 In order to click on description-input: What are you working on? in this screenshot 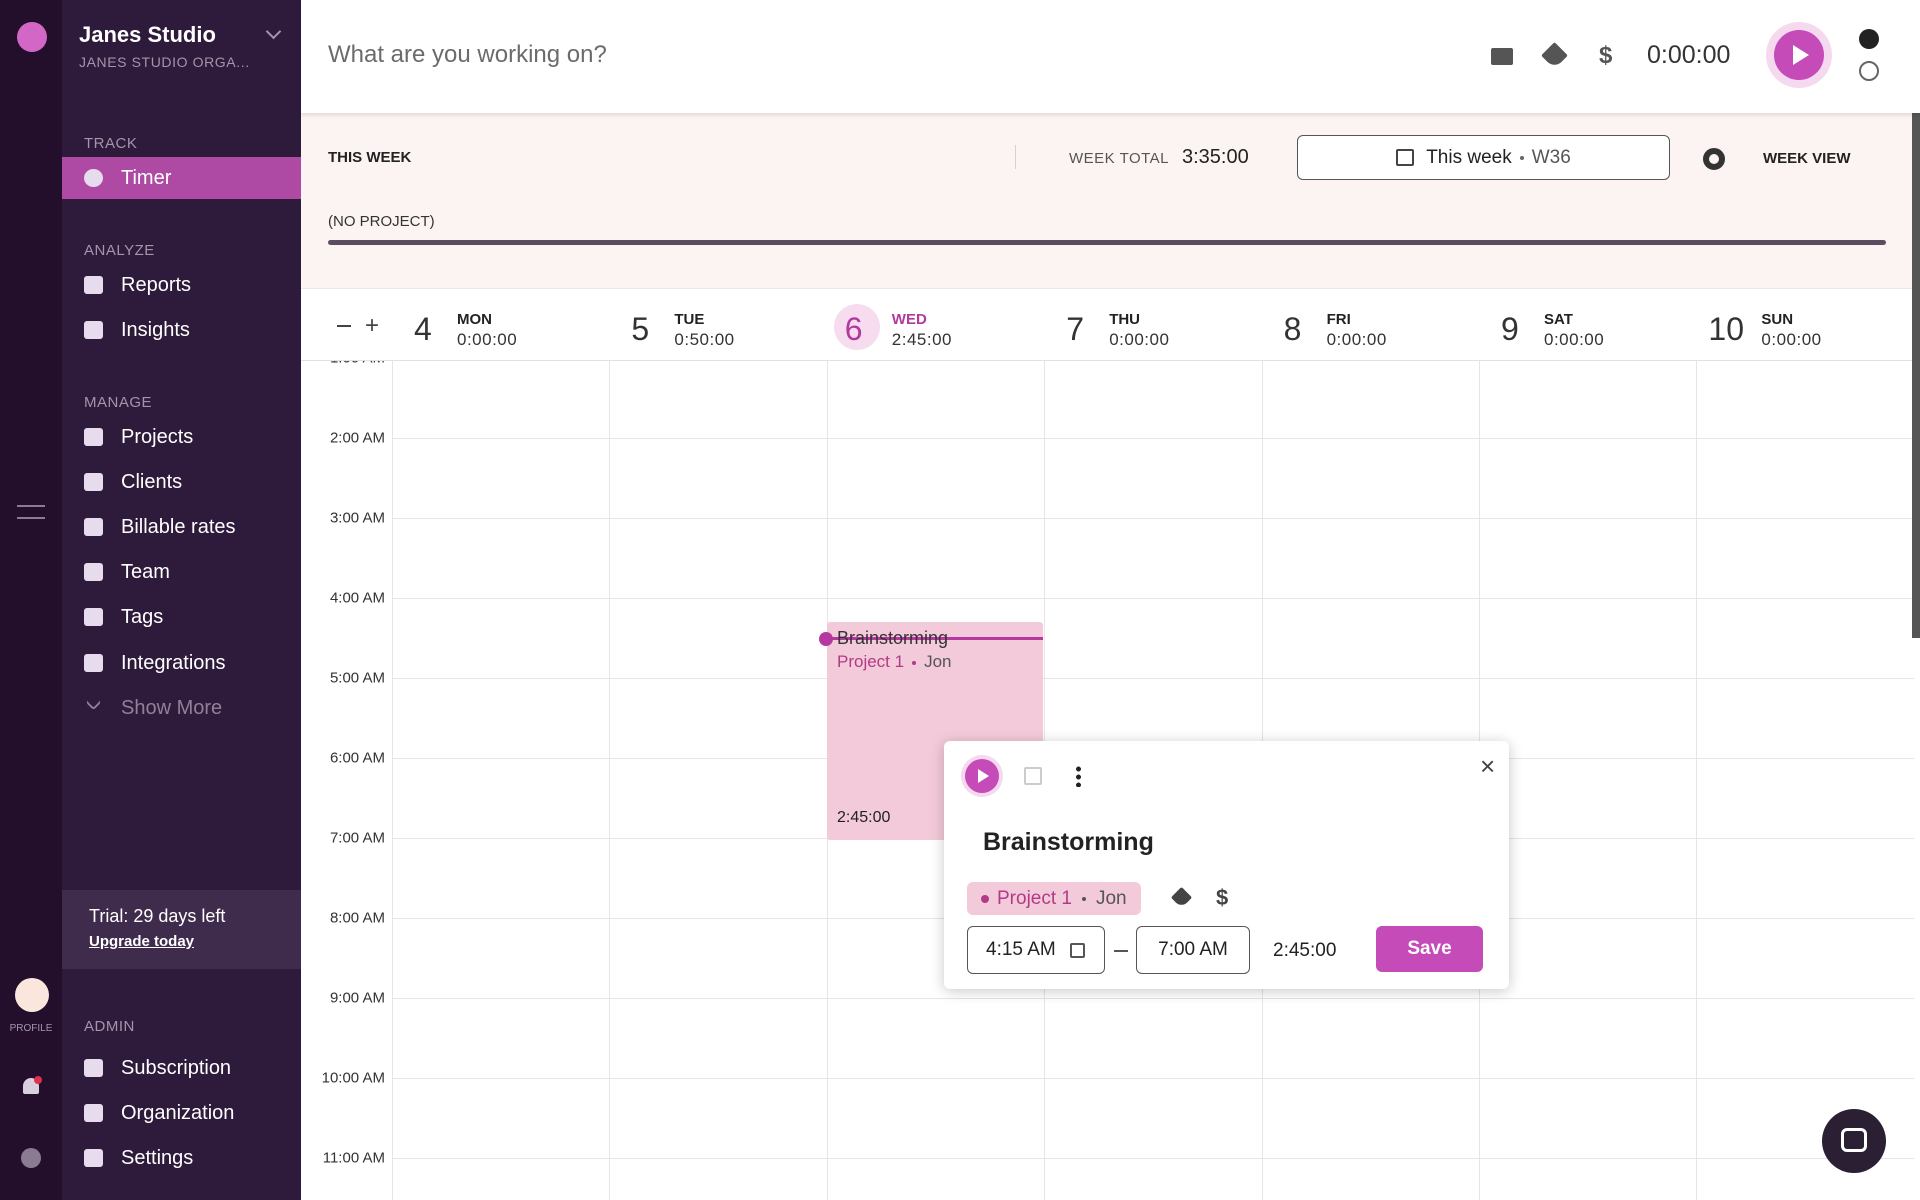, I will do `click(467, 54)`.